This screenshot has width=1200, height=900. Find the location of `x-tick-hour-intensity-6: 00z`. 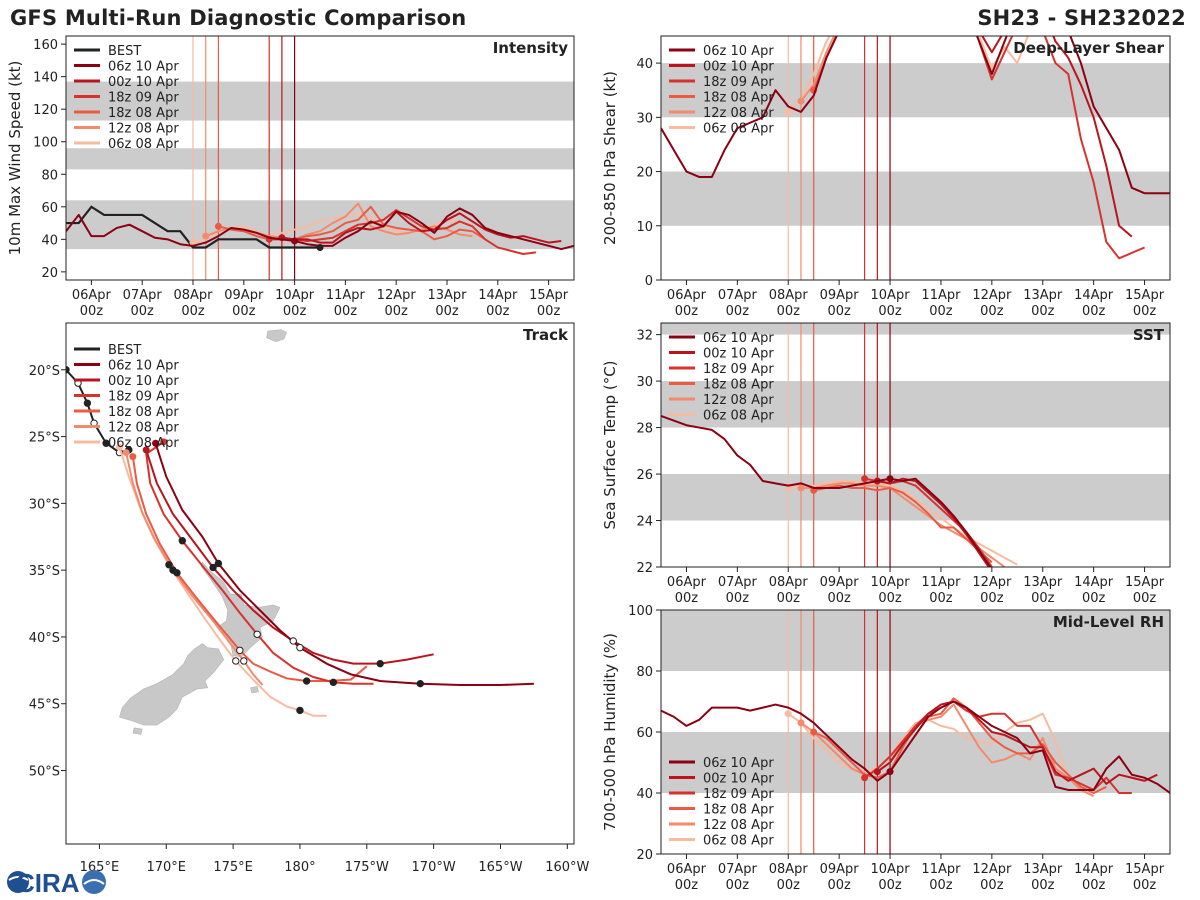

x-tick-hour-intensity-6: 00z is located at coordinates (397, 311).